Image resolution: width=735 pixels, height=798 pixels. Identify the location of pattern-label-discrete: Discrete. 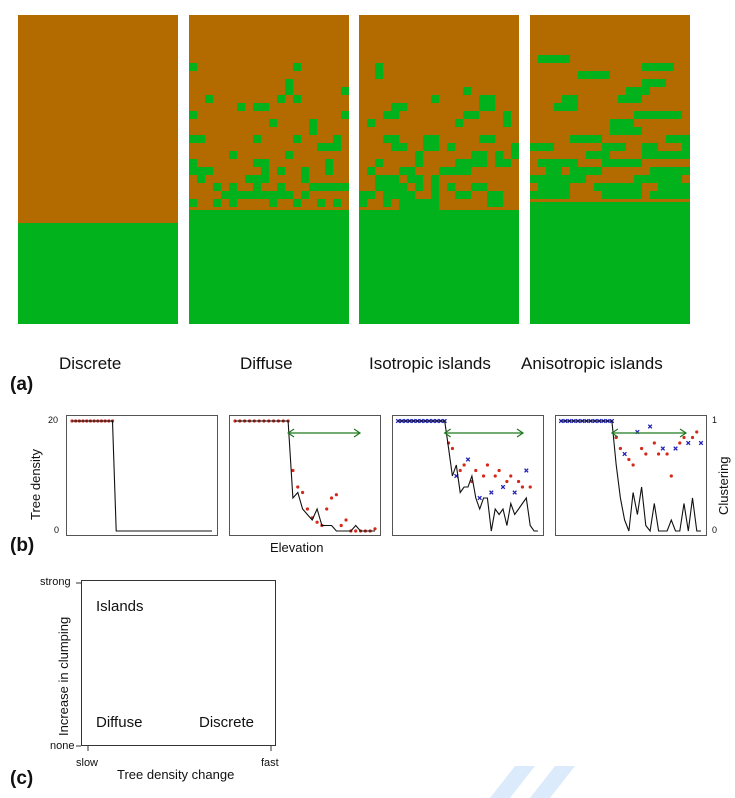
(90, 363).